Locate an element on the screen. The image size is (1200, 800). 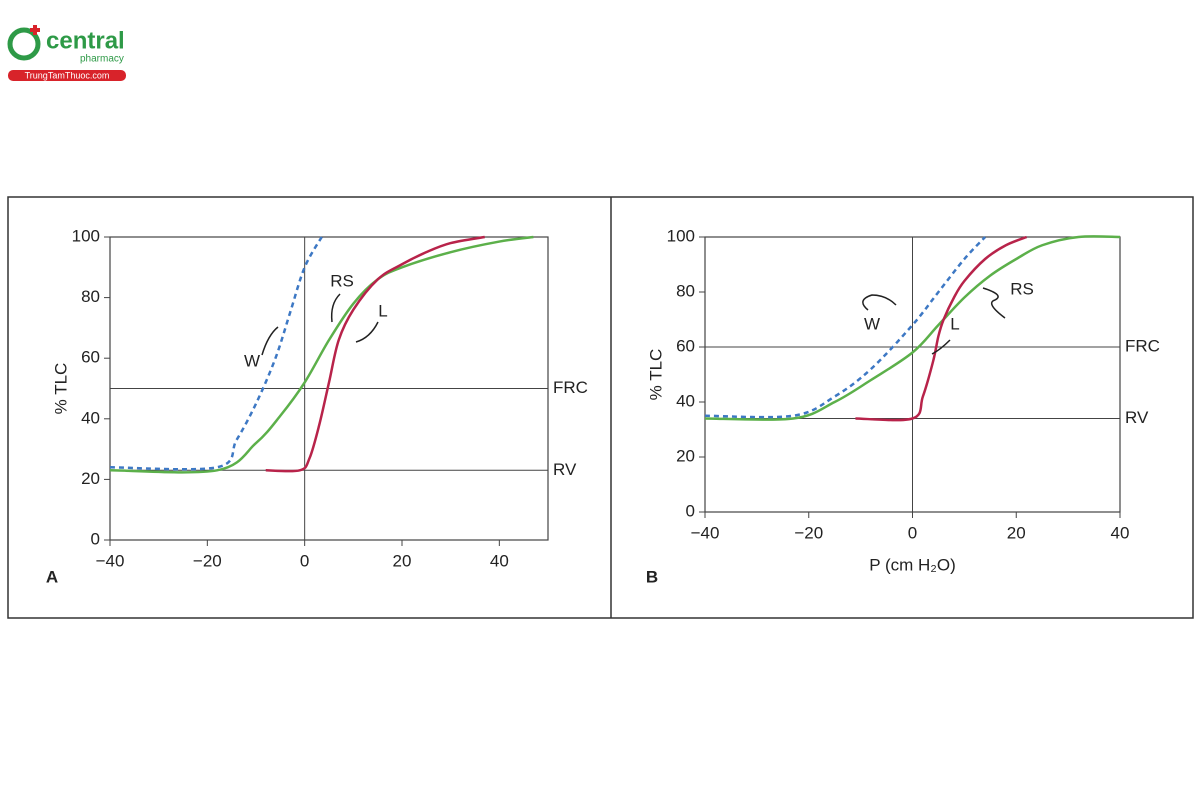
logo-sub: pharmacy is located at coordinates (102, 59).